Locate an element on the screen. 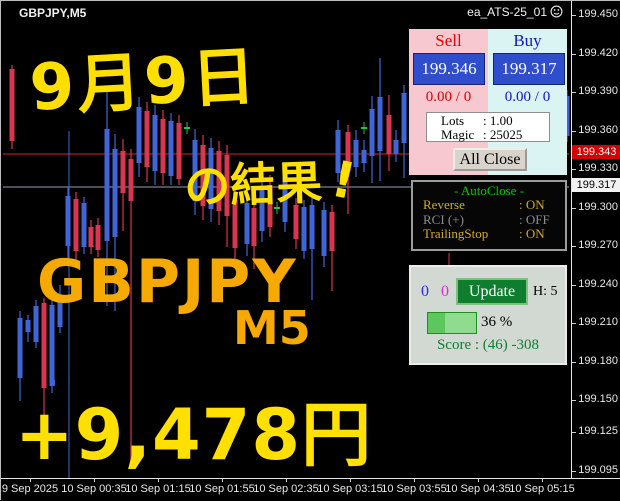 The image size is (620, 501). price-tick-label: 199.240 is located at coordinates (598, 284).